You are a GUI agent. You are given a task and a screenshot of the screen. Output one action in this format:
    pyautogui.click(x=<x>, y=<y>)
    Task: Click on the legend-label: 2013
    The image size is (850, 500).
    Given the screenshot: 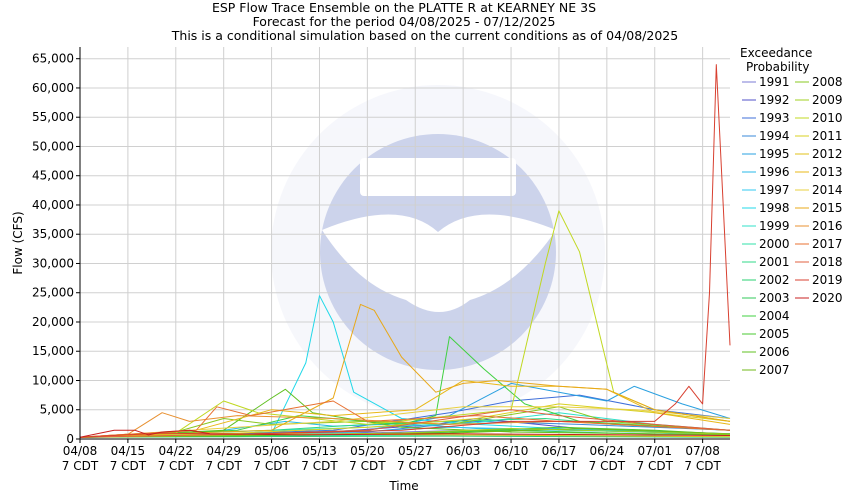 What is the action you would take?
    pyautogui.click(x=827, y=172)
    